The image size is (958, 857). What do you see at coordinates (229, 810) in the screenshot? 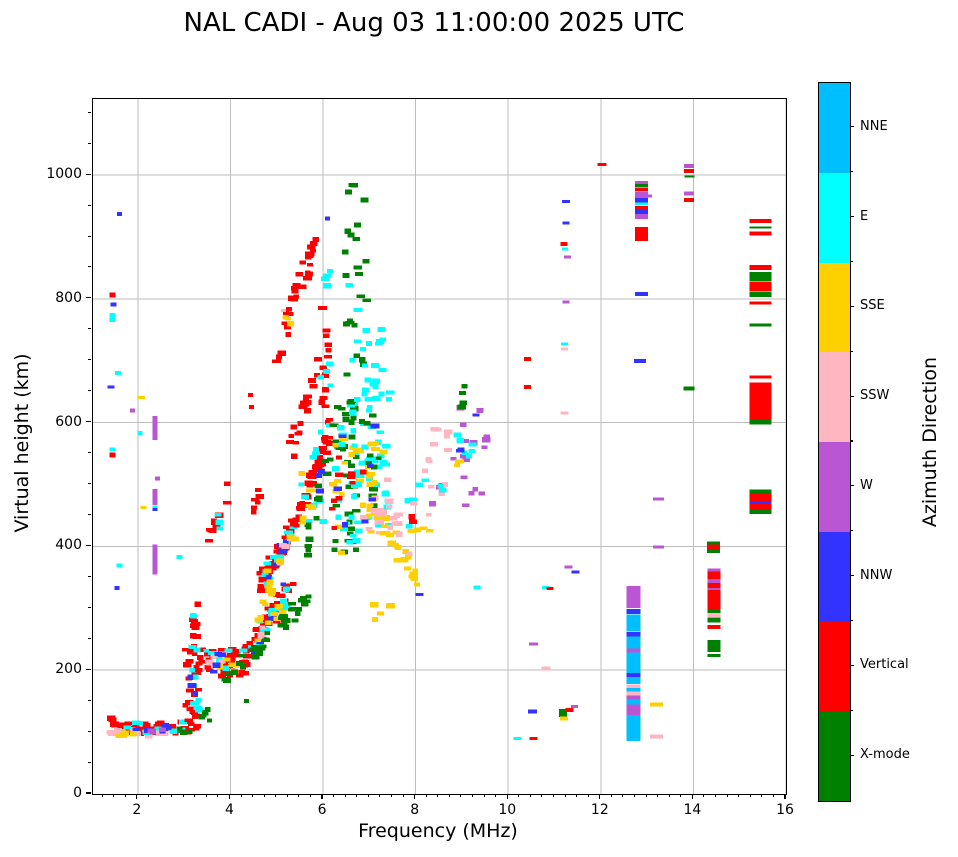
I see `x-tick-label: 4` at bounding box center [229, 810].